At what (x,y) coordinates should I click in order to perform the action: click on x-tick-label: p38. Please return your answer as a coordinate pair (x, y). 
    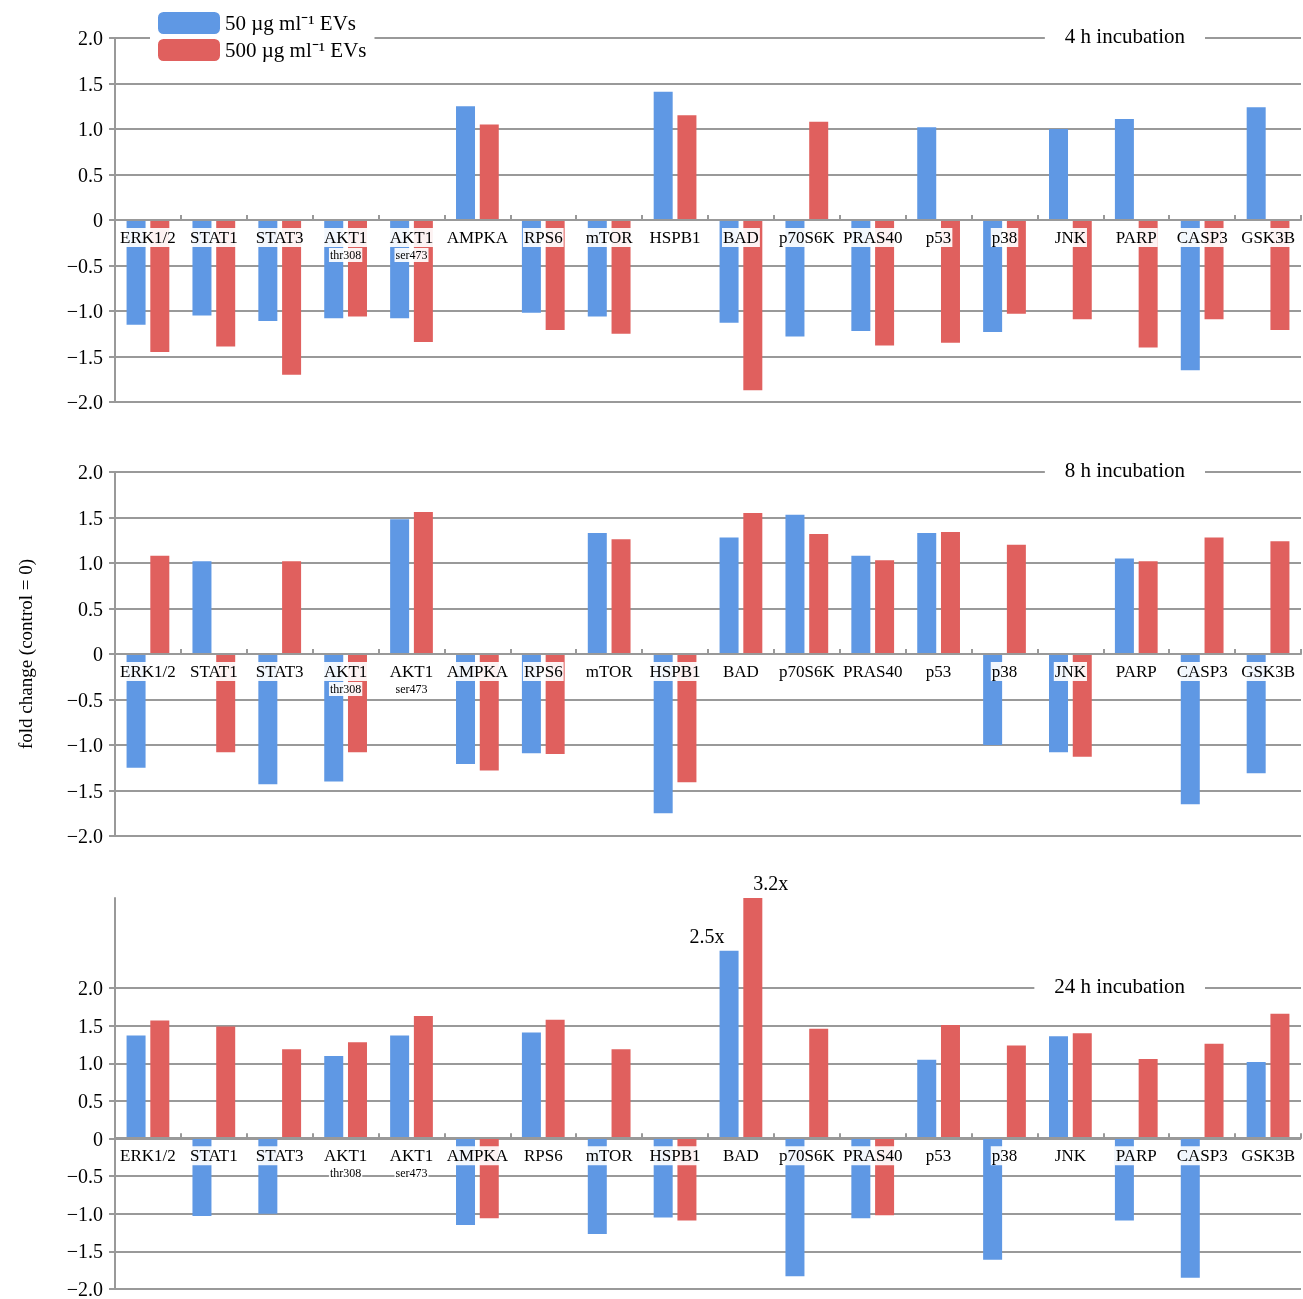
    Looking at the image, I should click on (1004, 1156).